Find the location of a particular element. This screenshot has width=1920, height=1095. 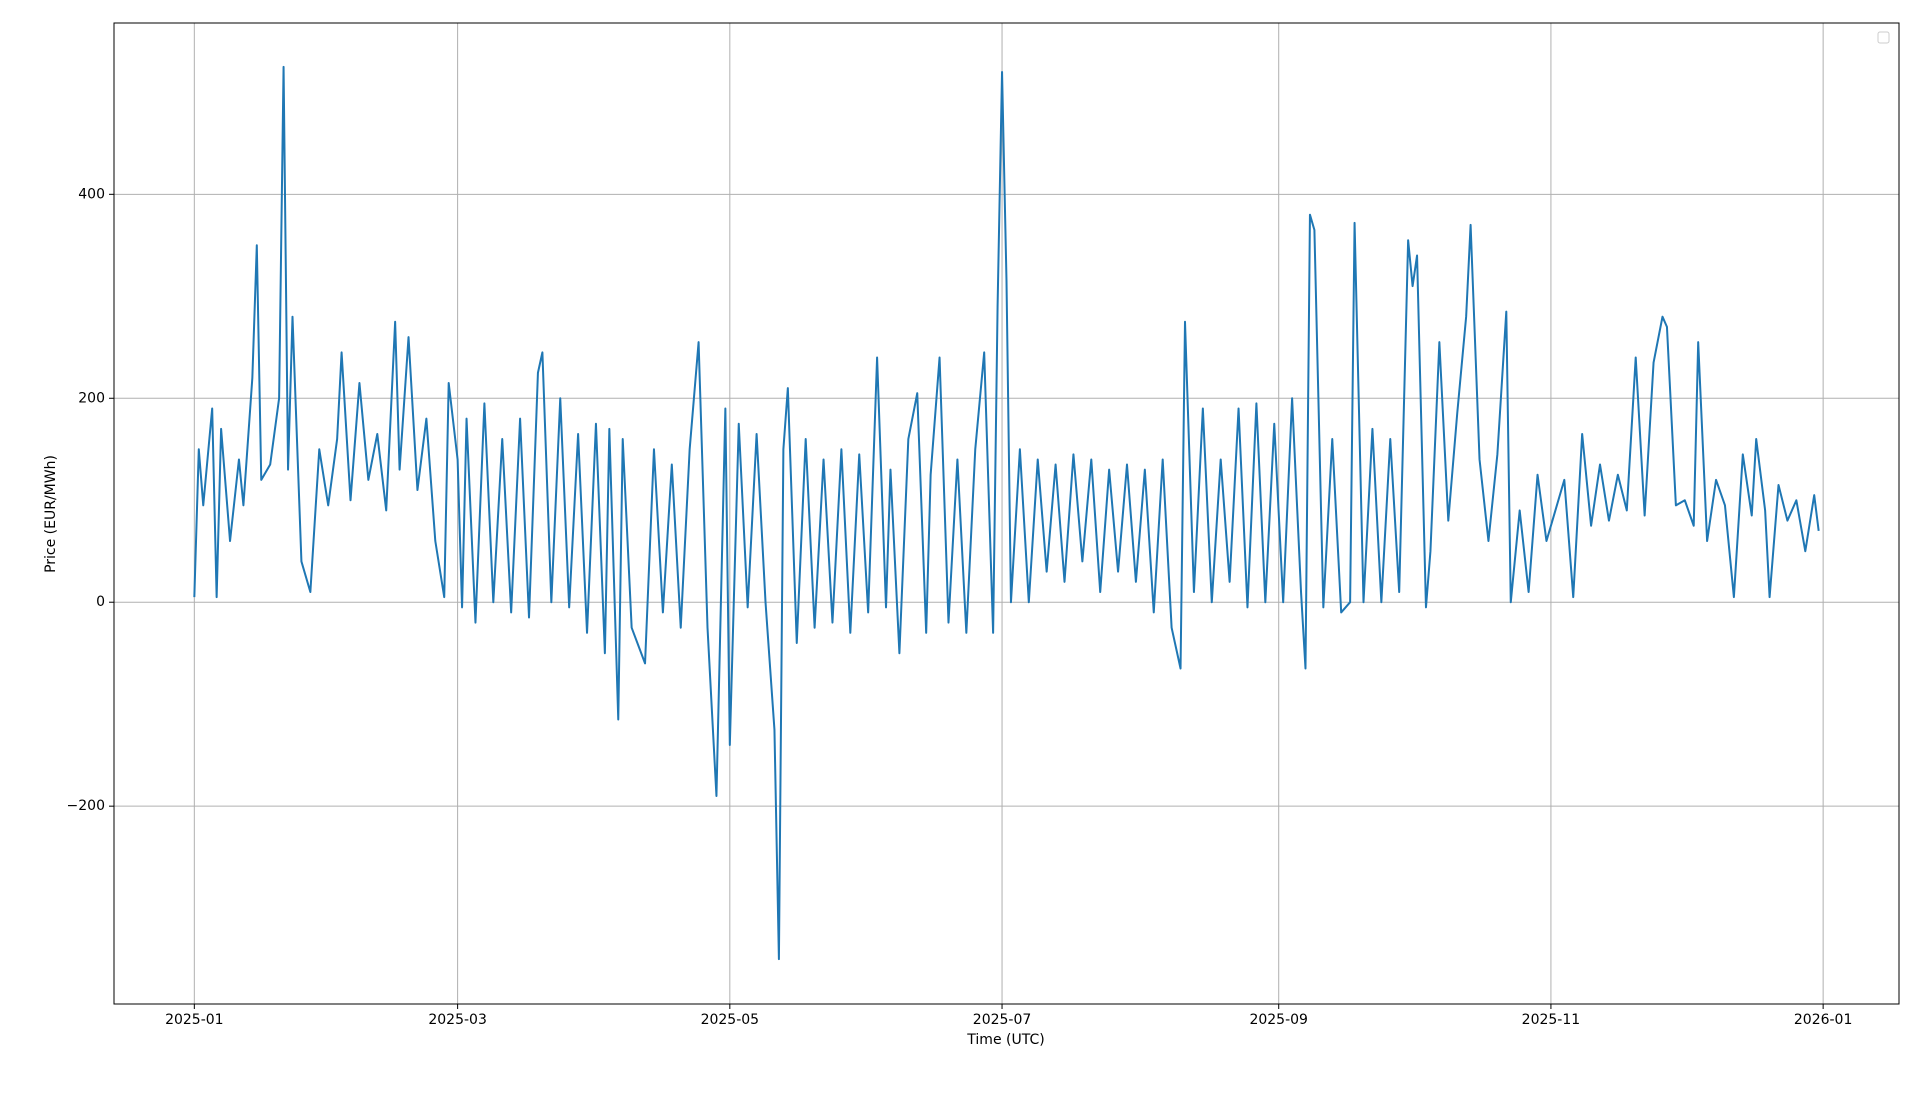

y-tick-label: 400 is located at coordinates (91, 194).